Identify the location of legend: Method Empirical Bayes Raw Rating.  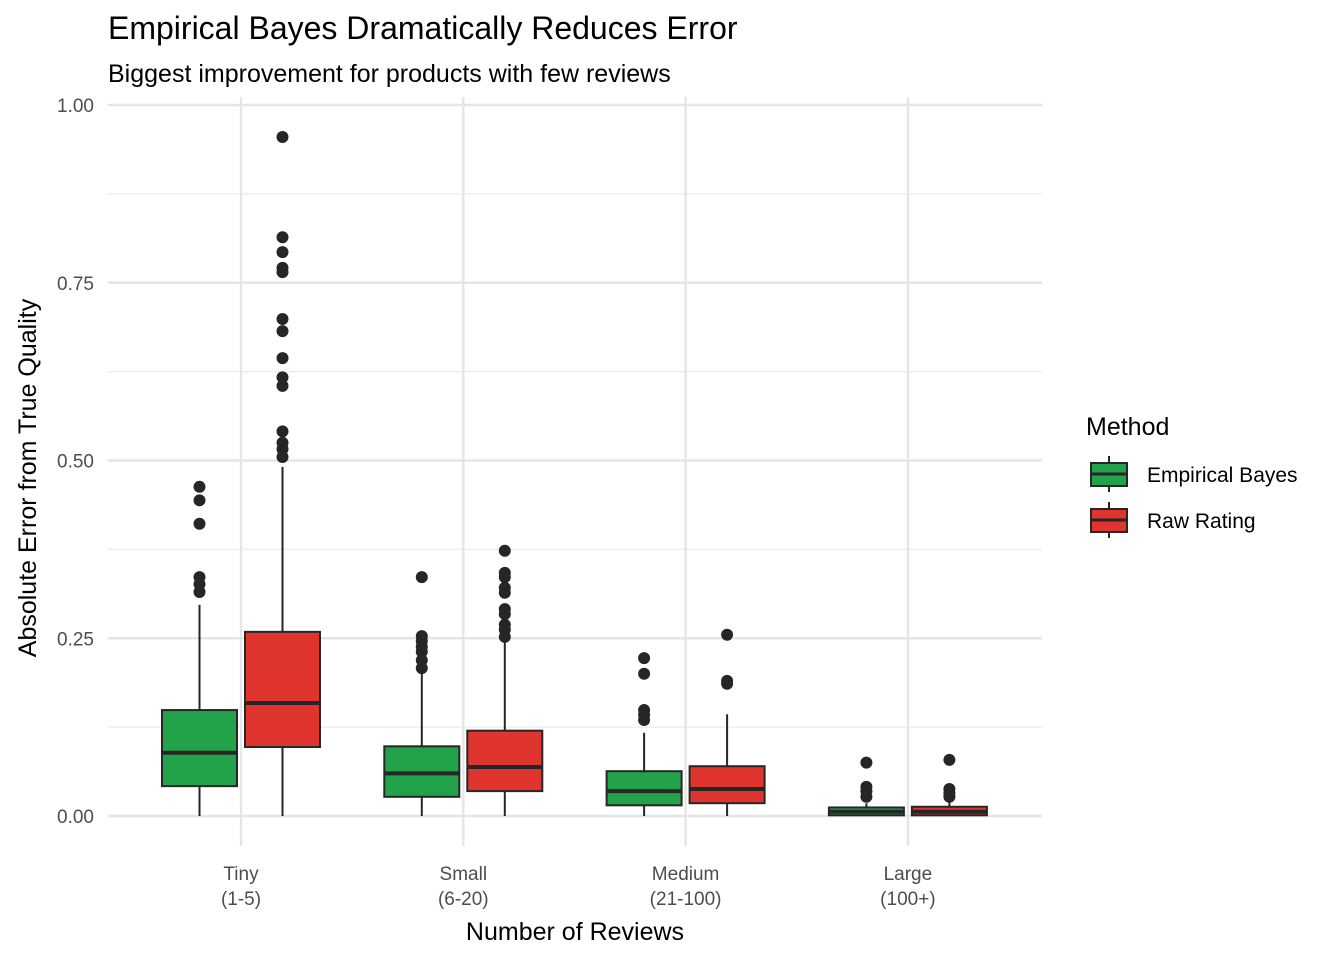
(1192, 475).